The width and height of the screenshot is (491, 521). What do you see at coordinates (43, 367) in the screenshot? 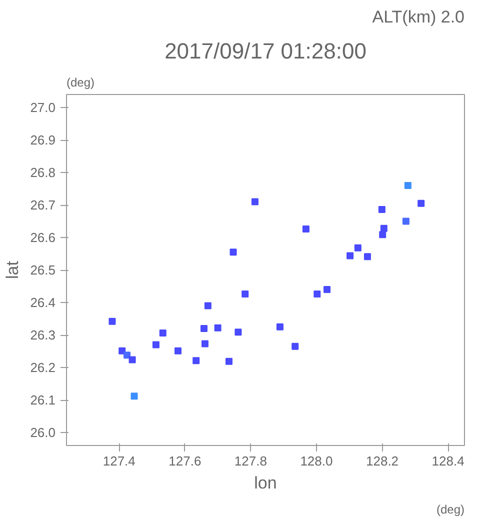
I see `y-tick-label: 26.2` at bounding box center [43, 367].